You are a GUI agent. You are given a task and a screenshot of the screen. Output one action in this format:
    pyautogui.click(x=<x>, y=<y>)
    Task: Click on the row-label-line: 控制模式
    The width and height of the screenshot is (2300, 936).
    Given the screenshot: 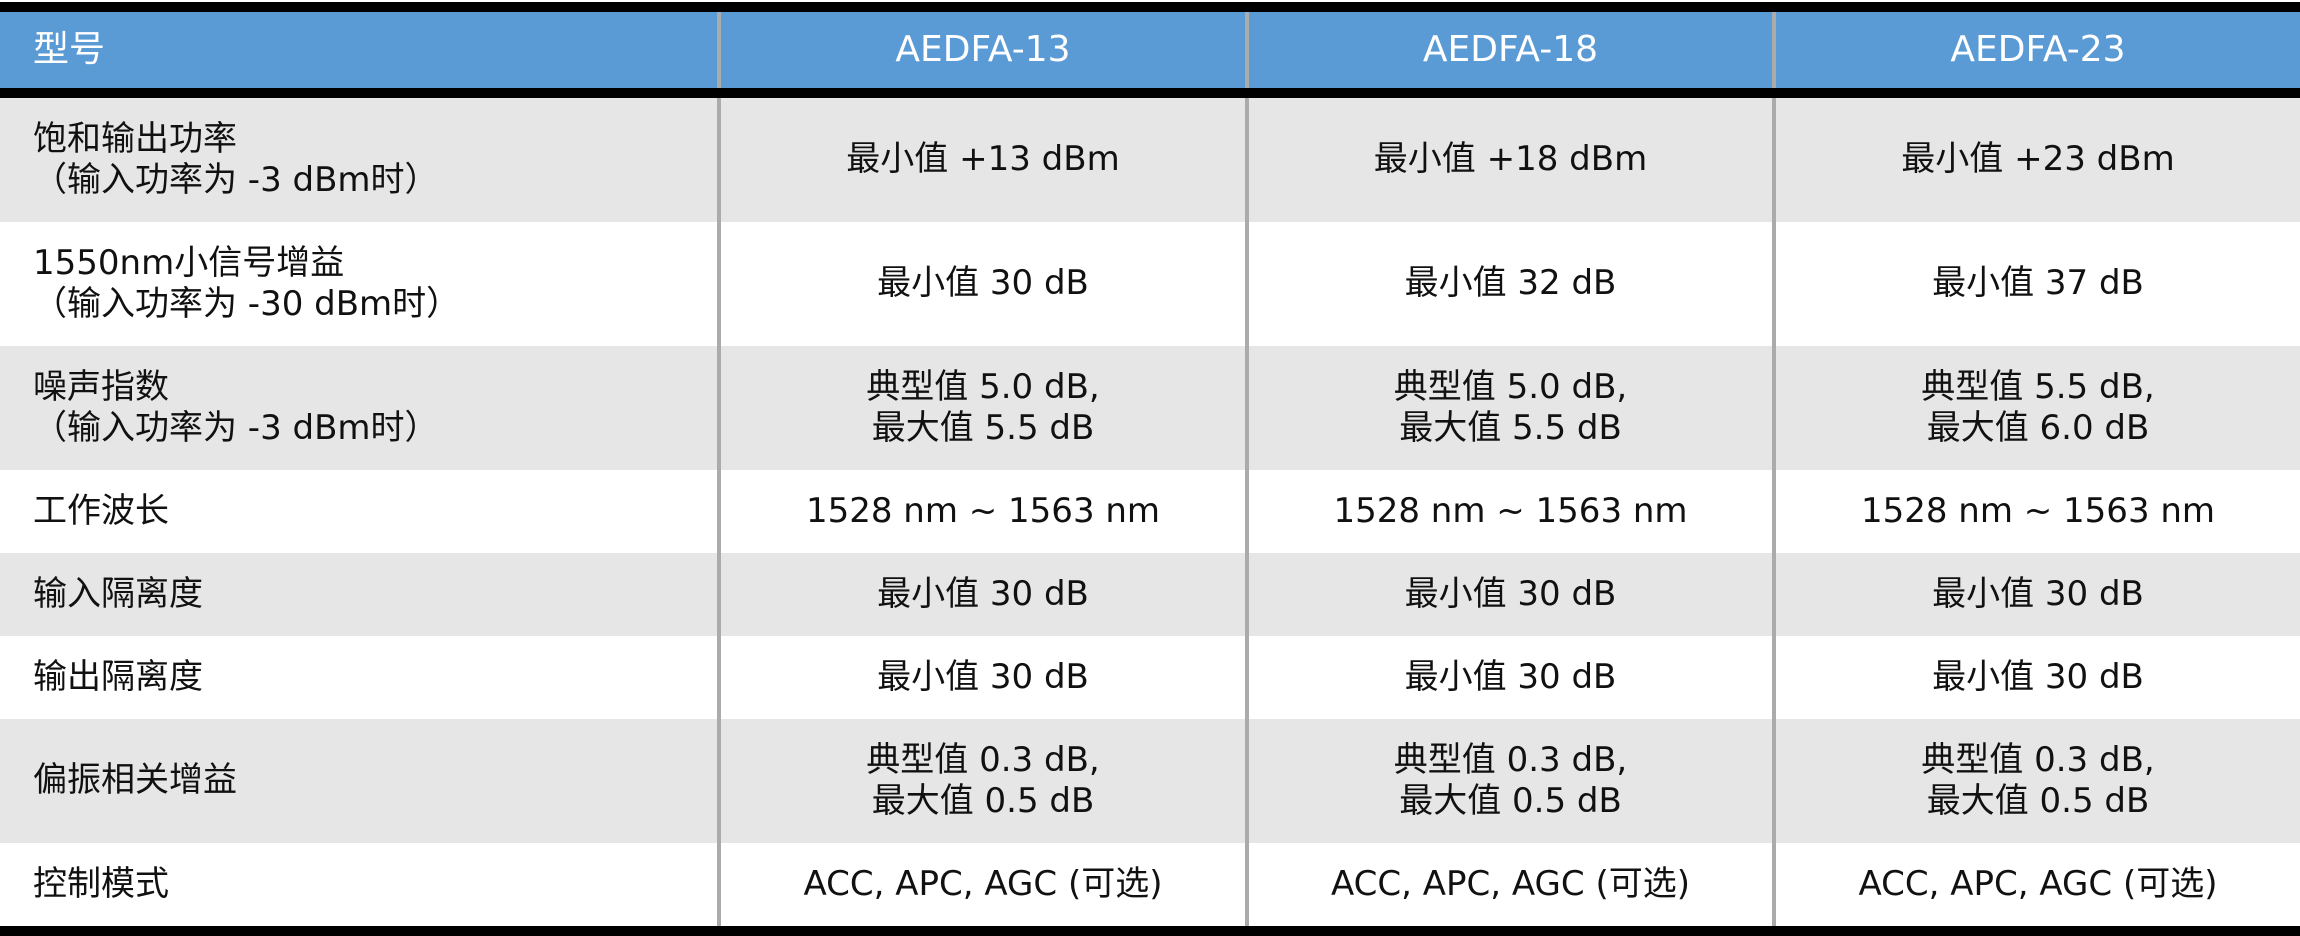 What is the action you would take?
    pyautogui.click(x=101, y=883)
    